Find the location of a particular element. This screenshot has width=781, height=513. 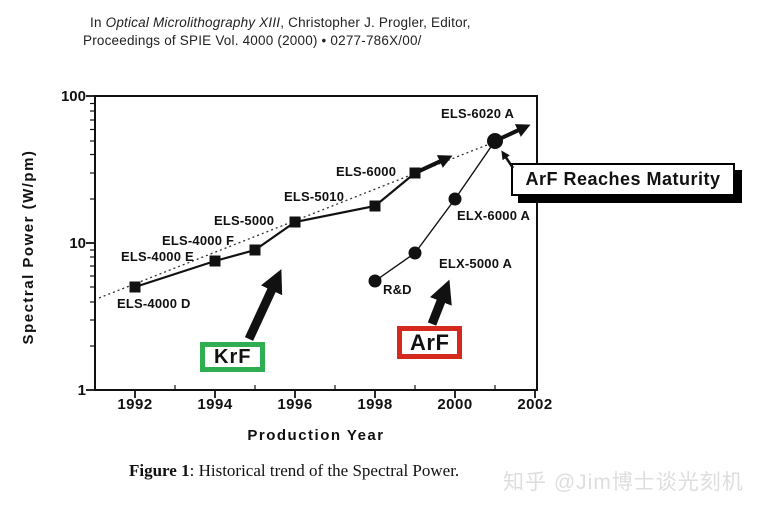

label-els-4000-f: ELS-4000 F is located at coordinates (198, 240).